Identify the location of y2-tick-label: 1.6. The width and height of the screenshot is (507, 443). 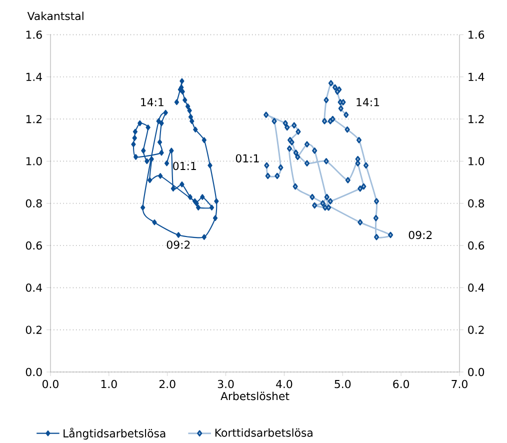
(476, 34).